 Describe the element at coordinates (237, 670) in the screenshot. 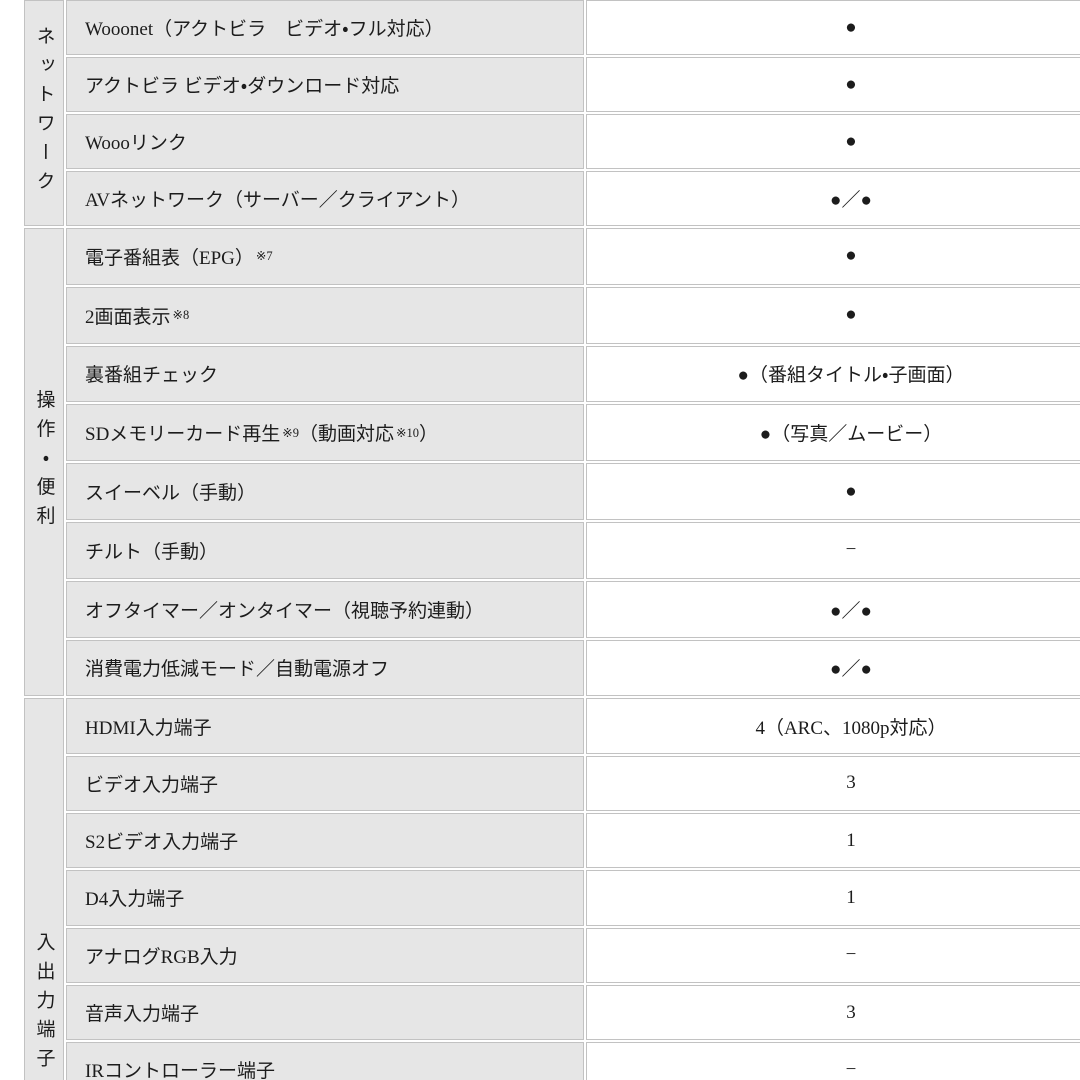

I see `feature-name: 消費電力低減モード／自動電源オフ` at that location.